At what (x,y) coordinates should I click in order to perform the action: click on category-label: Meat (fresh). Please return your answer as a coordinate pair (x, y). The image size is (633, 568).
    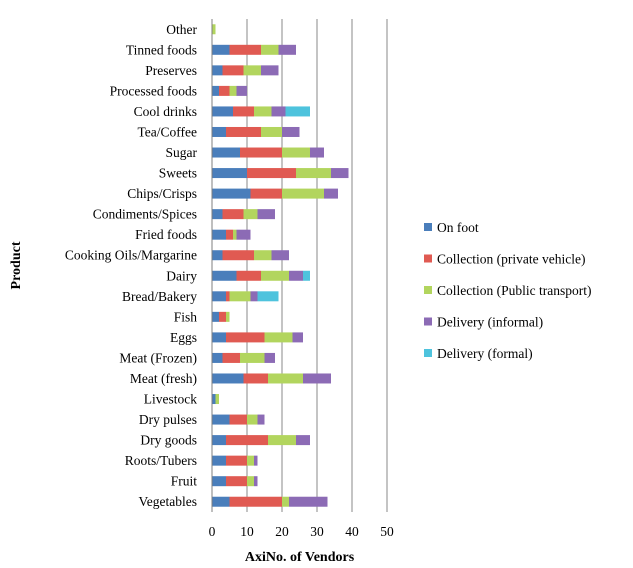
    Looking at the image, I should click on (163, 378).